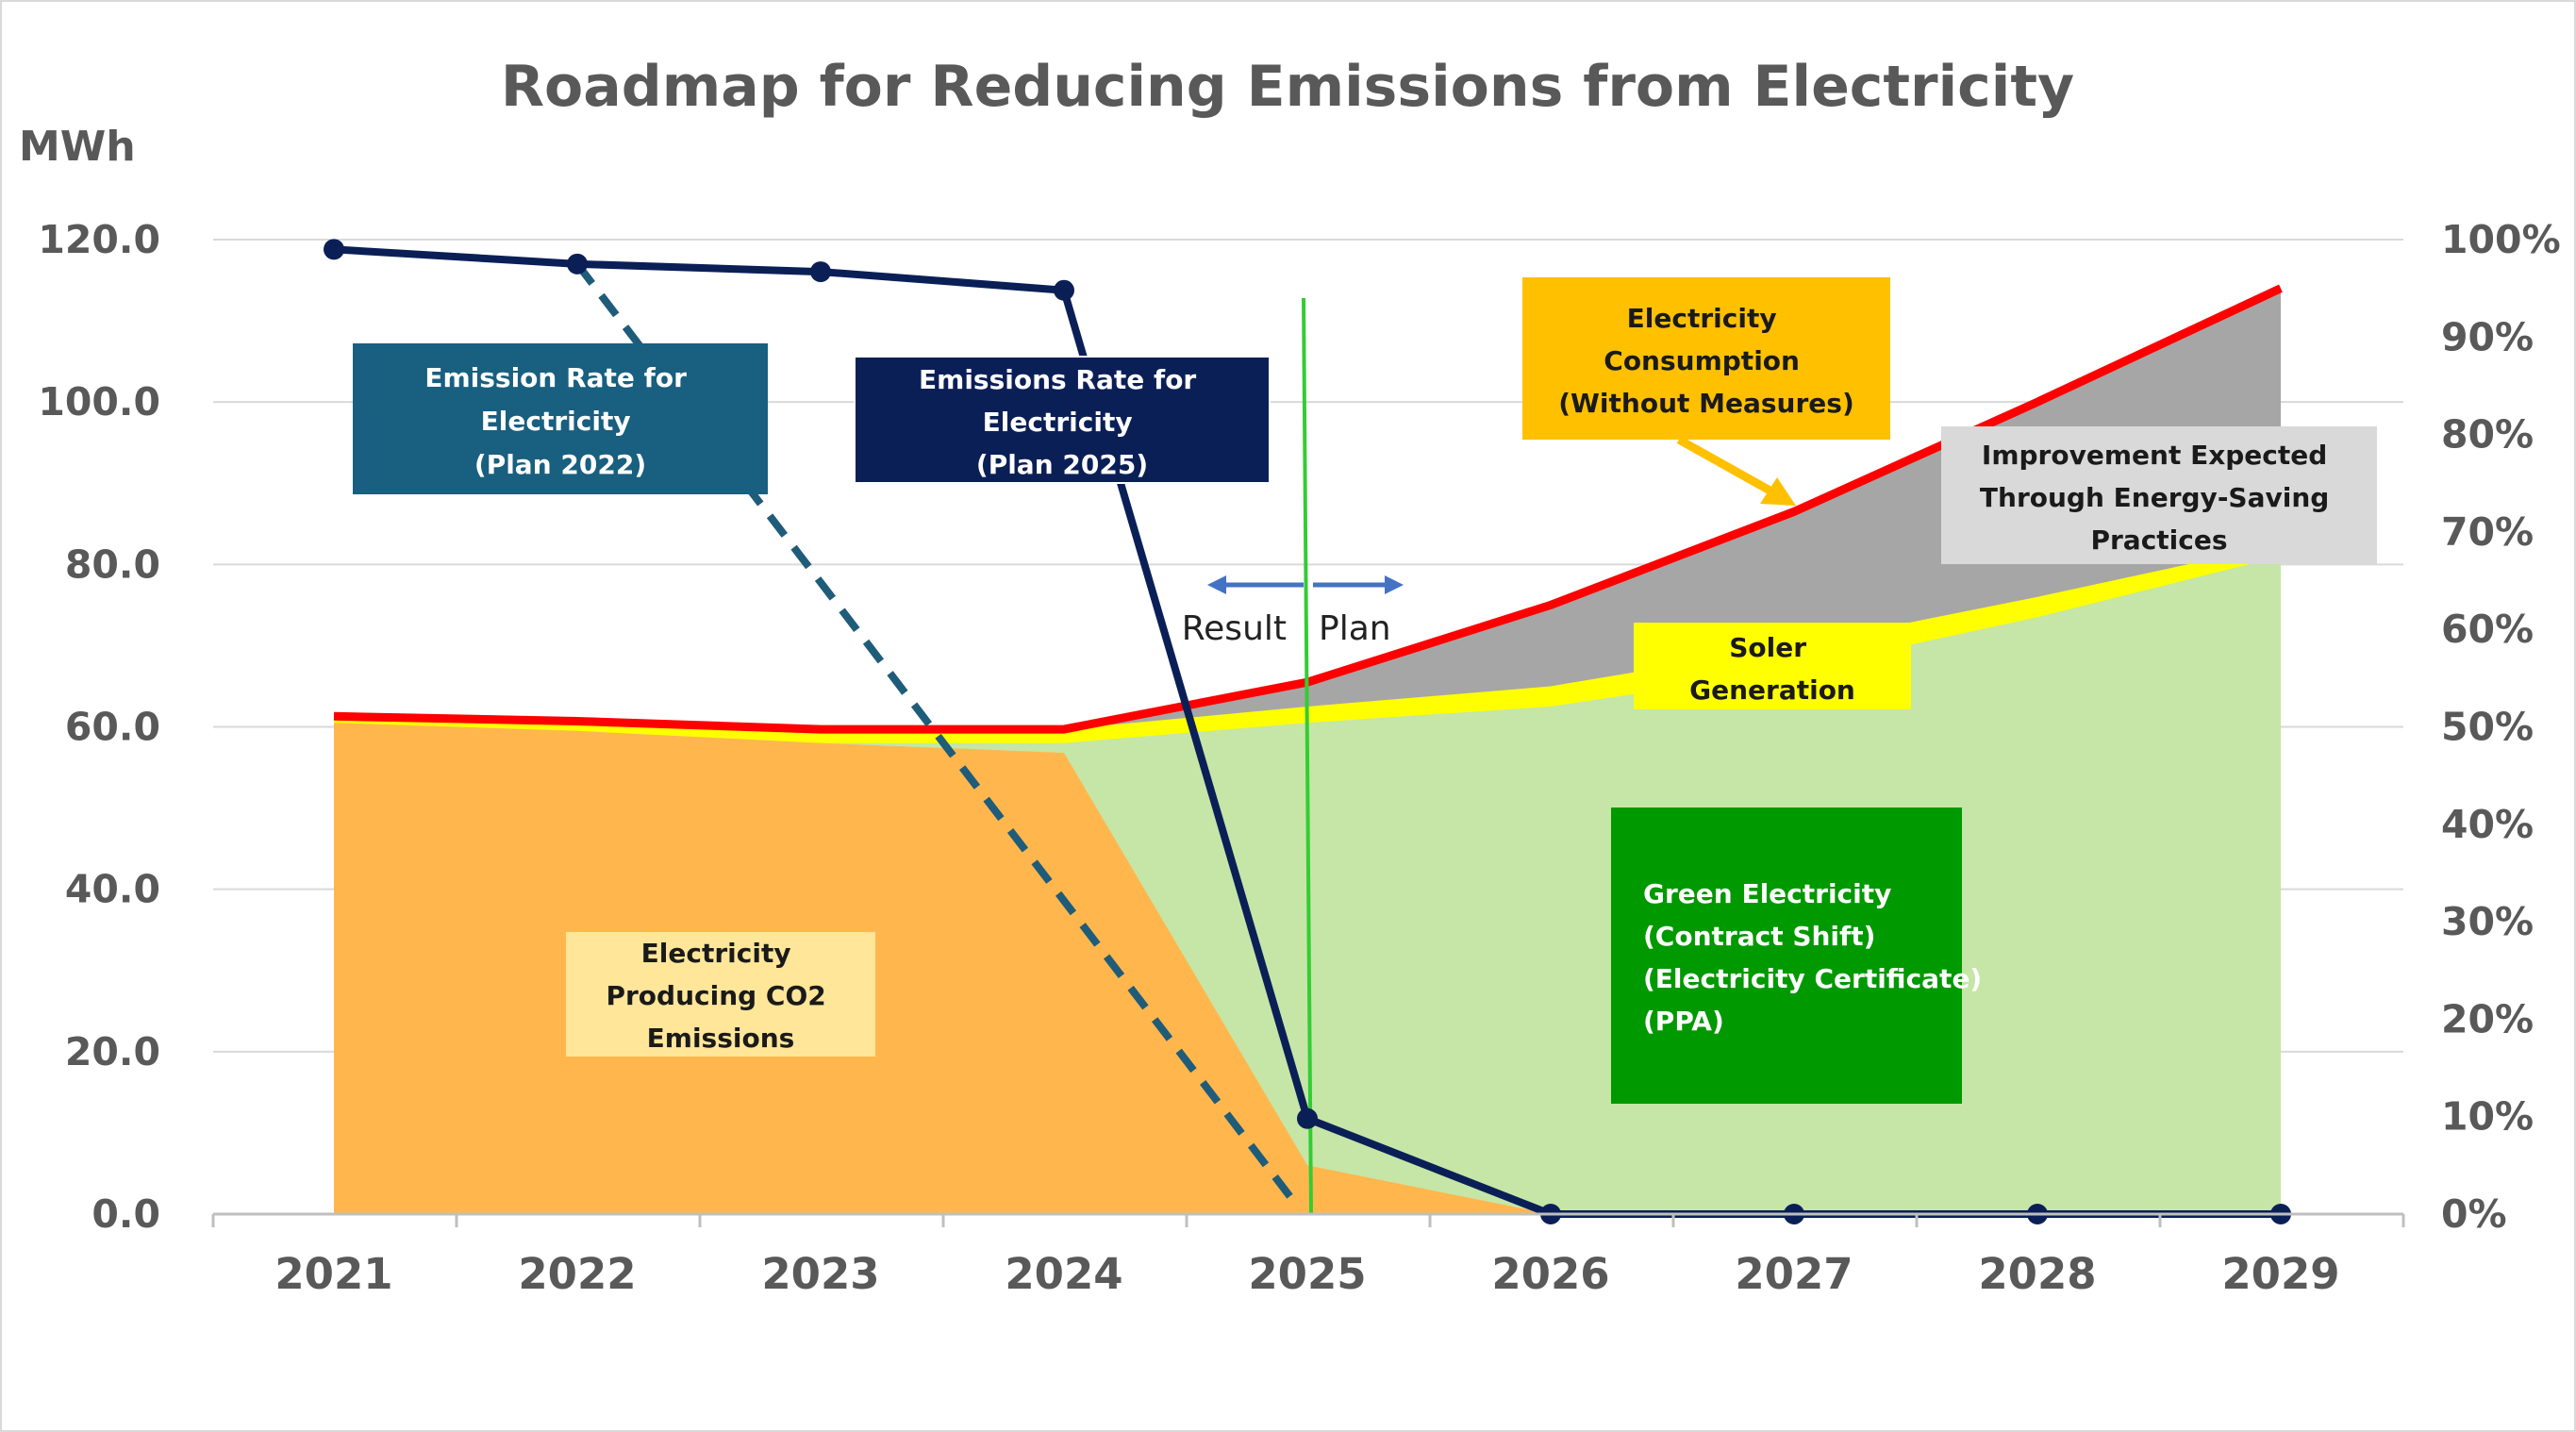 The image size is (2576, 1432). What do you see at coordinates (2487, 825) in the screenshot?
I see `y2-tick-label: 40%` at bounding box center [2487, 825].